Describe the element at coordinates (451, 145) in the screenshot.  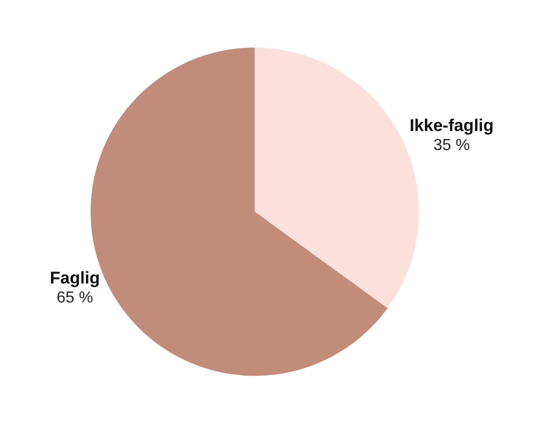
I see `data-label: 35 %` at that location.